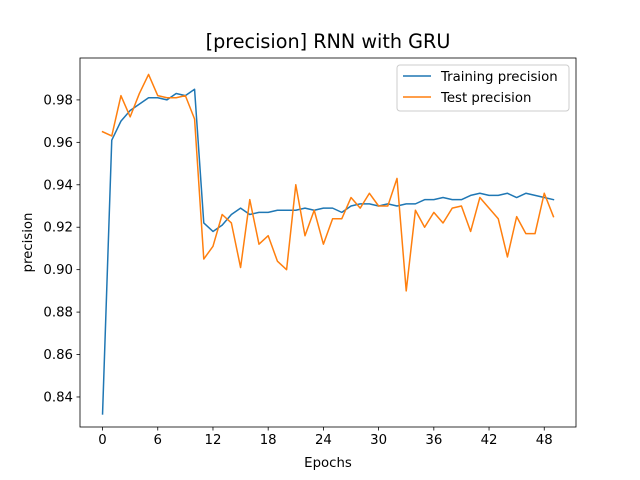 This screenshot has height=480, width=640. What do you see at coordinates (58, 228) in the screenshot?
I see `y-tick-label: 0.92` at bounding box center [58, 228].